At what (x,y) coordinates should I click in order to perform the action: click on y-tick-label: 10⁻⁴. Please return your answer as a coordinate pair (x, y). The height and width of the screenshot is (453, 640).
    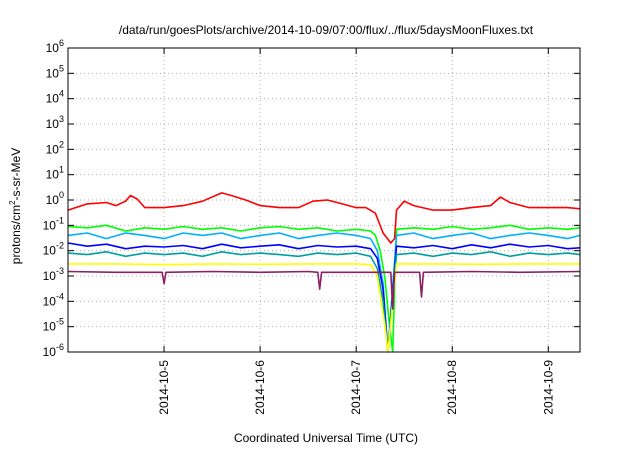
    Looking at the image, I should click on (53, 299).